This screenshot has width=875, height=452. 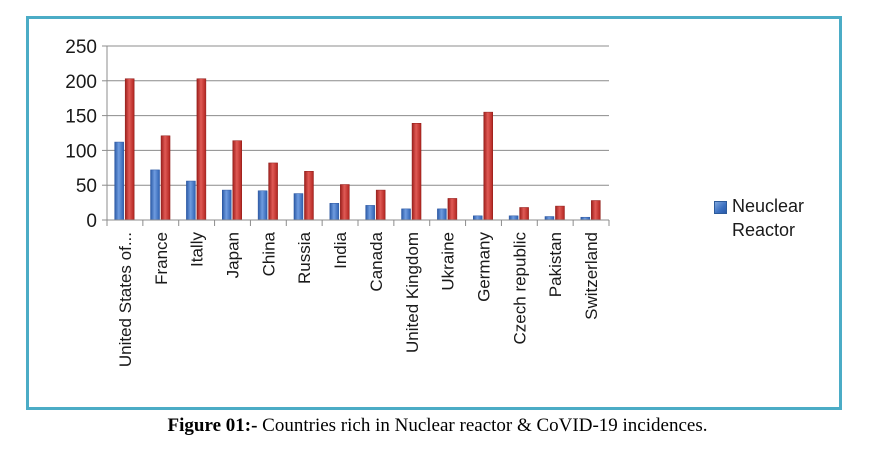 I want to click on x-tick-label: Pakistan, so click(x=555, y=264).